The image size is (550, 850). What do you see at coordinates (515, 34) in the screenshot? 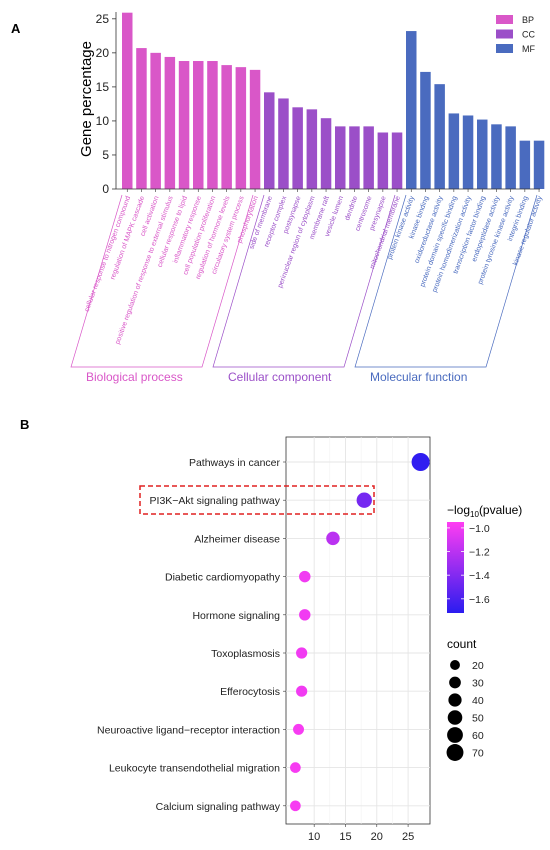
I see `legend: BP CC MF` at bounding box center [515, 34].